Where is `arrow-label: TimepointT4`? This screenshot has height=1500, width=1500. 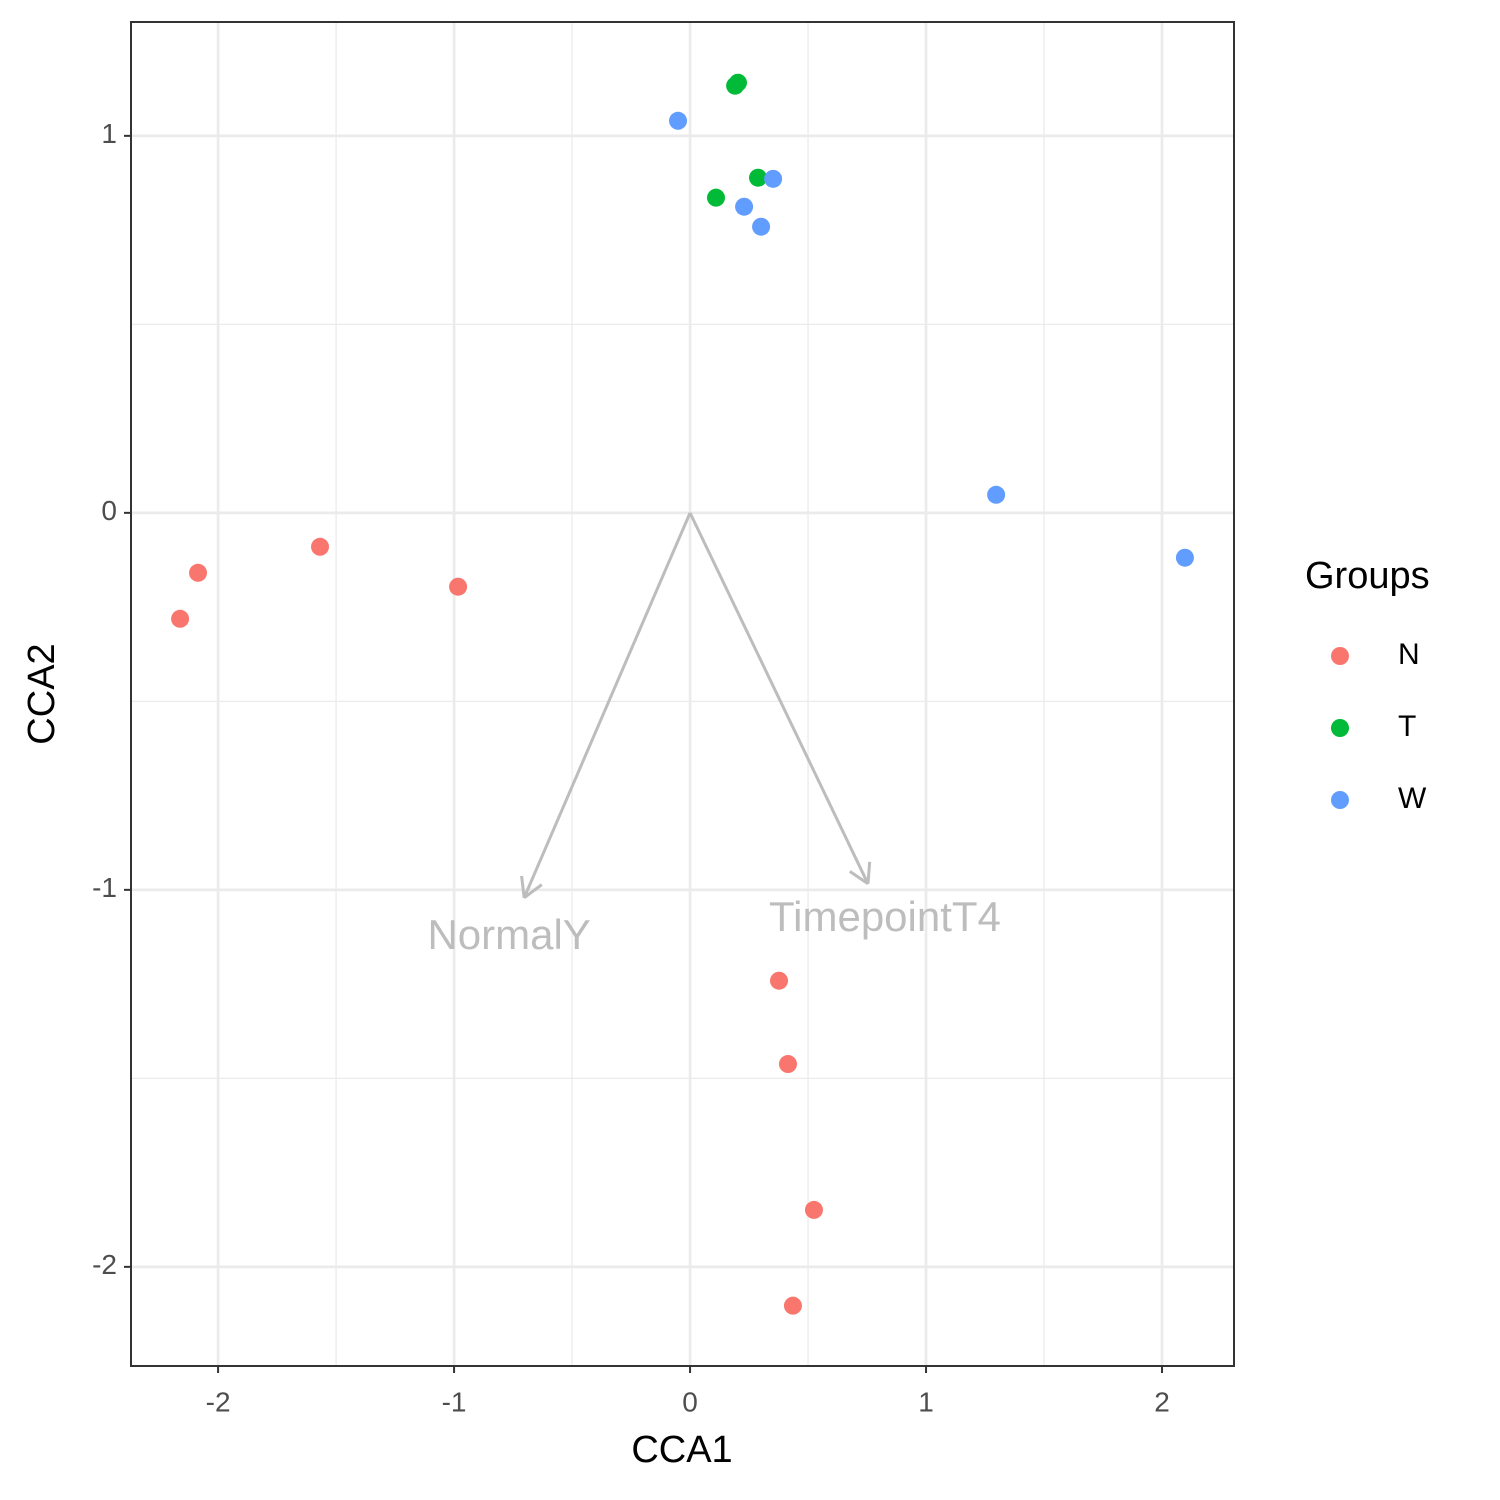 arrow-label: TimepointT4 is located at coordinates (885, 916).